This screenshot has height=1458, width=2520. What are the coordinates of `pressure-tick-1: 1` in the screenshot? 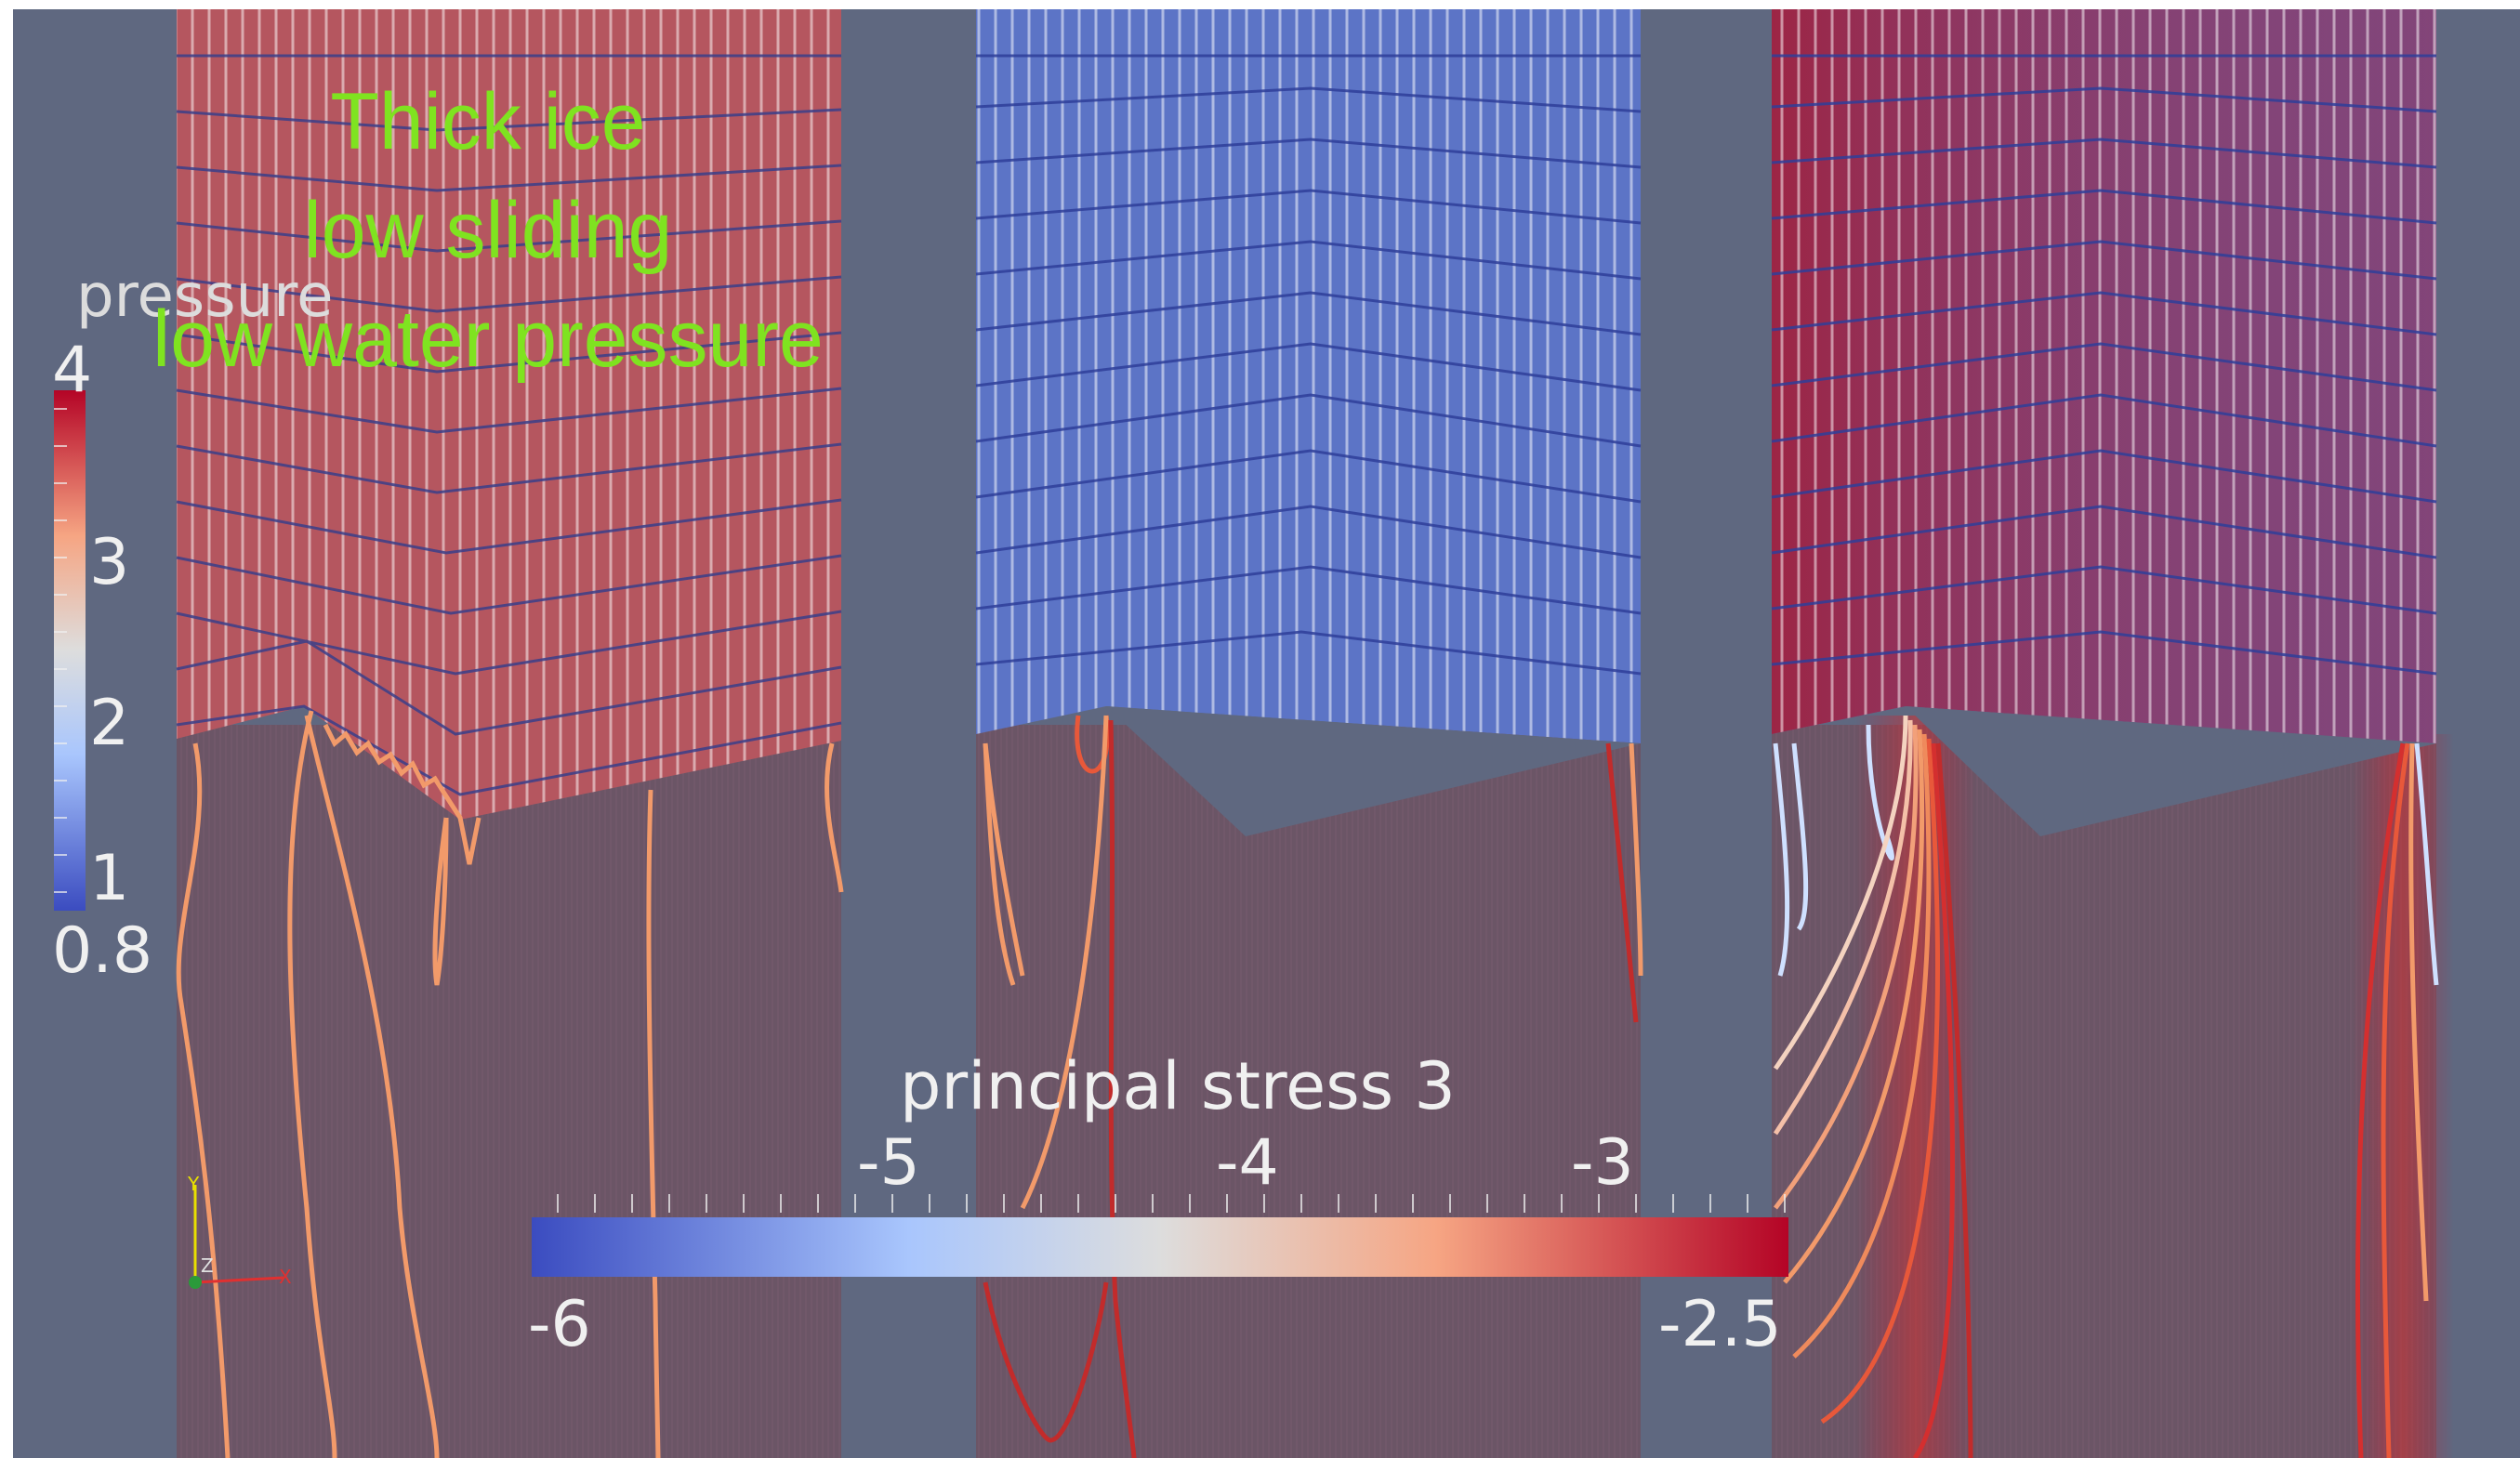 It's located at (109, 878).